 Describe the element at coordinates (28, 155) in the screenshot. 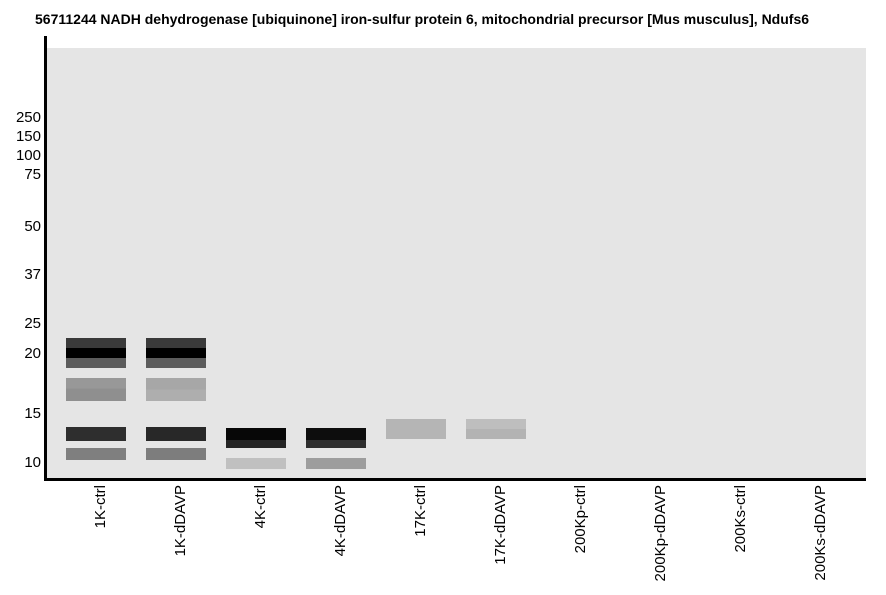

I see `y-tick-label: 100` at that location.